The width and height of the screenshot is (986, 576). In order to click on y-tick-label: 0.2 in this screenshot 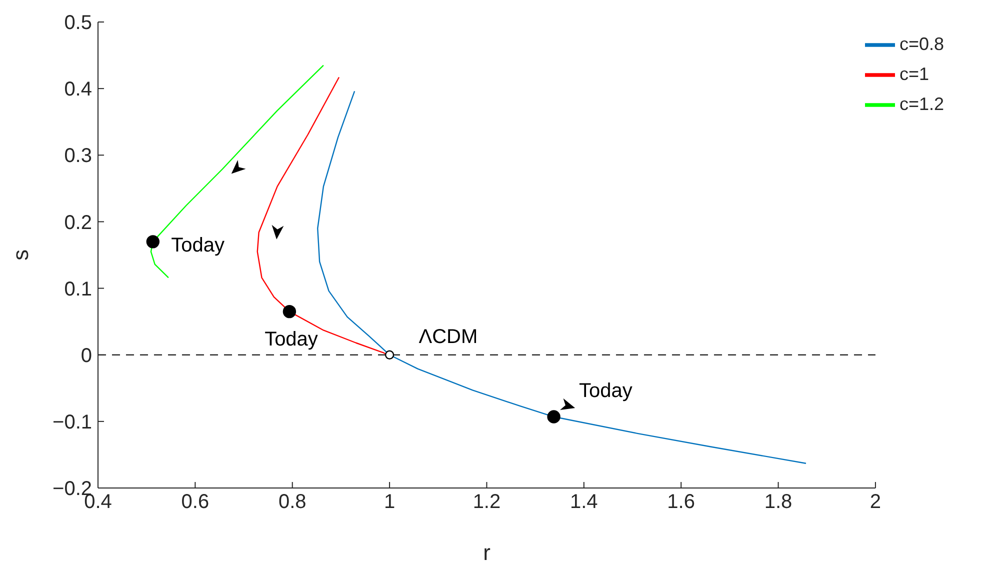, I will do `click(78, 223)`.